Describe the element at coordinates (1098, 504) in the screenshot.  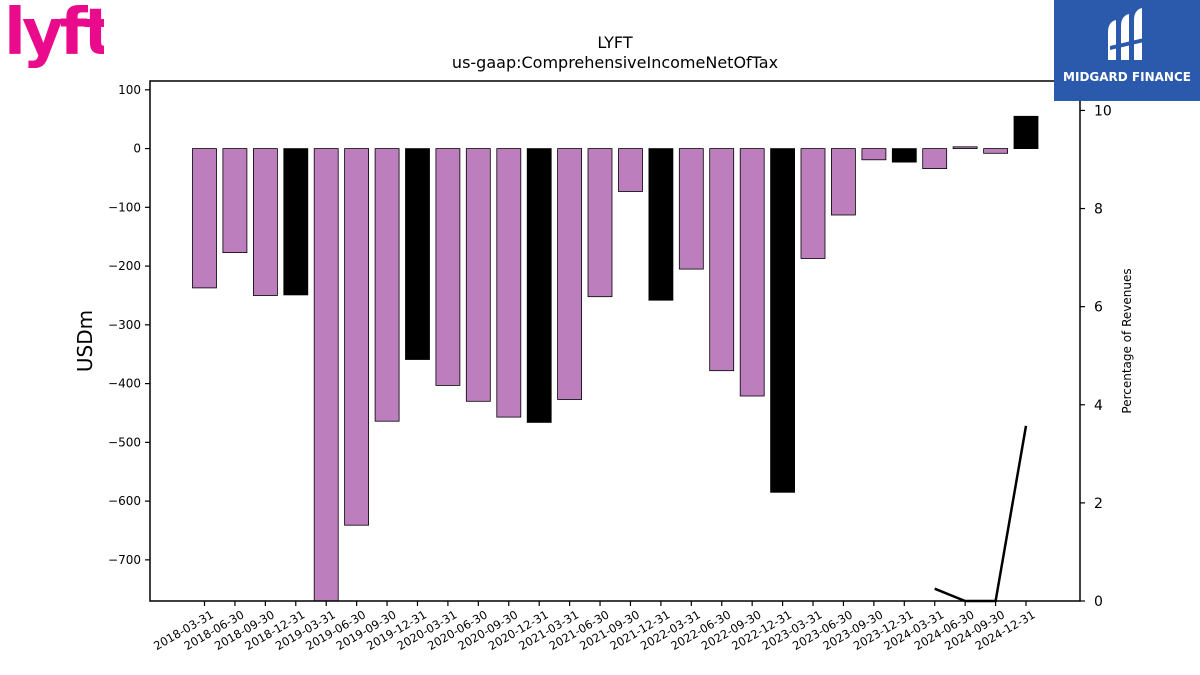
I see `y2-tick-label: 2` at that location.